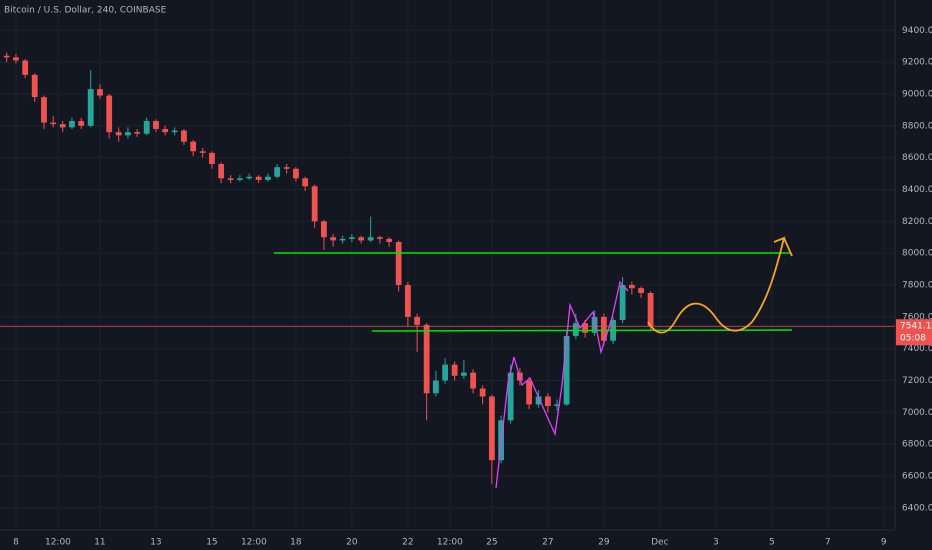  What do you see at coordinates (917, 31) in the screenshot?
I see `y-tick-label: 9400.00` at bounding box center [917, 31].